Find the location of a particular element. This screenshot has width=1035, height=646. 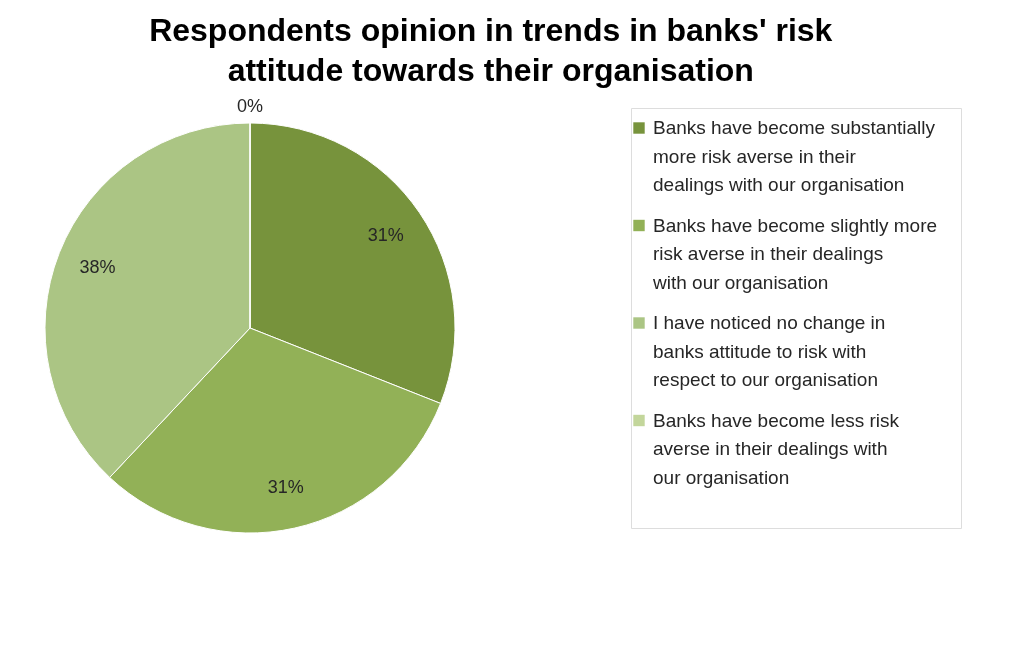

chart-title: Respondents opinion in trends in banks' risk attitude towards their organisation is located at coordinates (491, 50).